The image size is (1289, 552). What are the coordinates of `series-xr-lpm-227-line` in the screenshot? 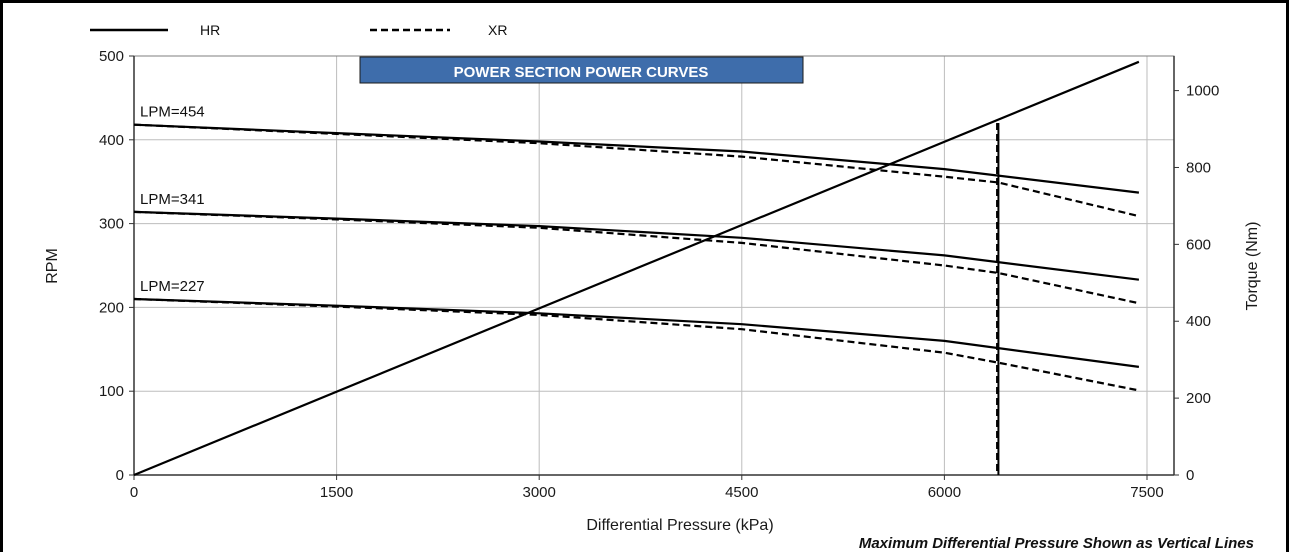 It's located at (636, 344).